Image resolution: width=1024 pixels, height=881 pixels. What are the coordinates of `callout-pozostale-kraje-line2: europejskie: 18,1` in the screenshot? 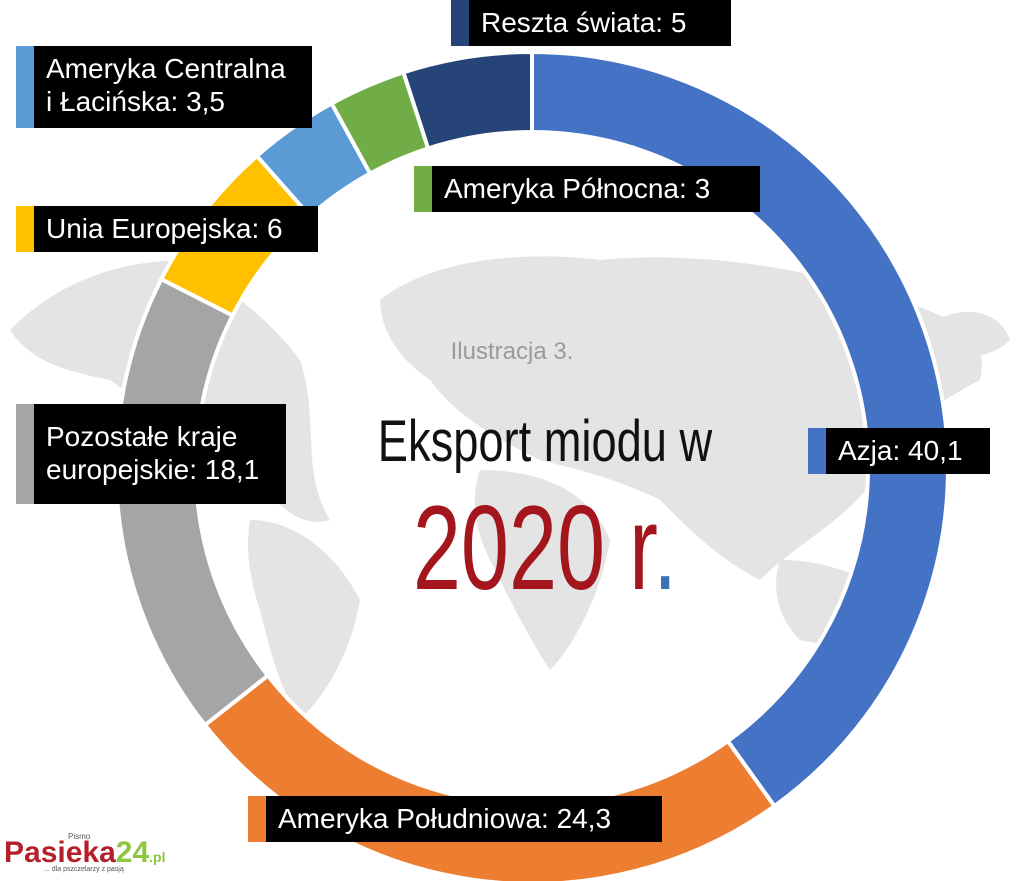 It's located at (153, 469).